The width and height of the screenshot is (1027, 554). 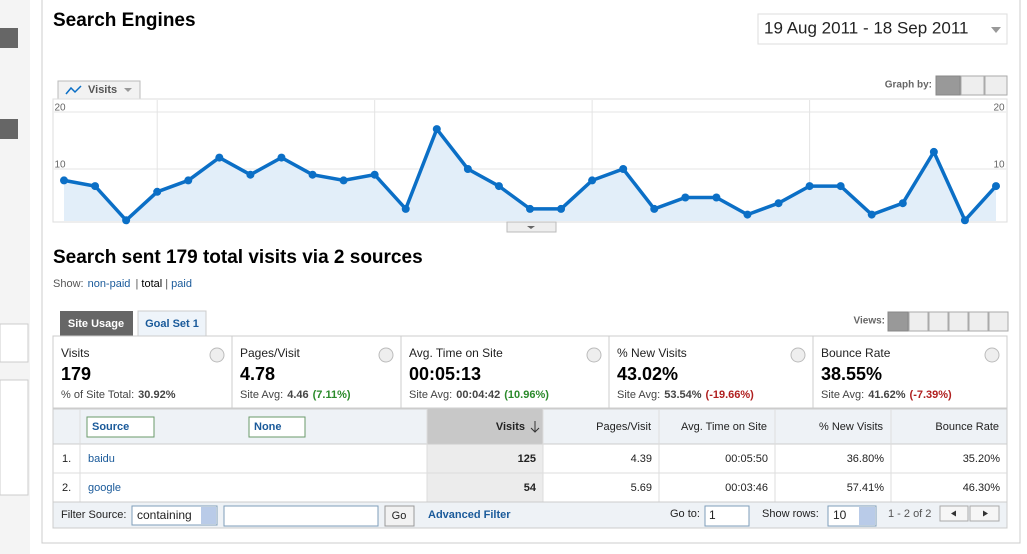 What do you see at coordinates (60, 165) in the screenshot?
I see `y-tick-label: 10` at bounding box center [60, 165].